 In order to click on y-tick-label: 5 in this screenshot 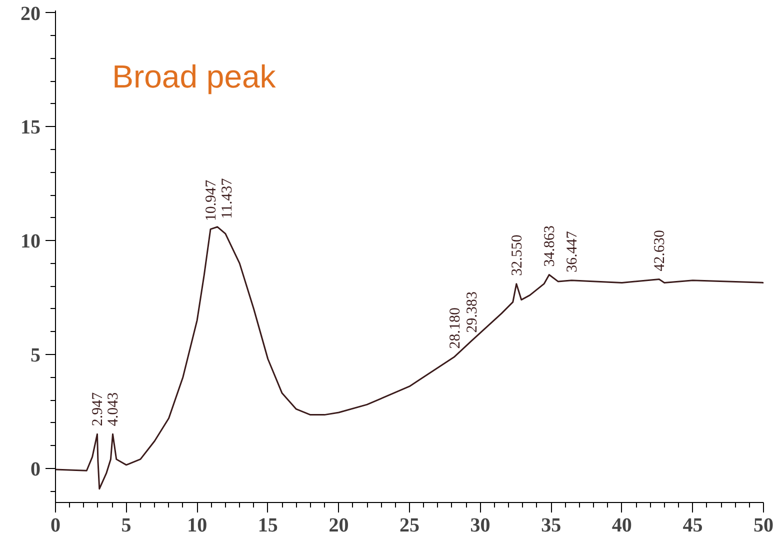, I will do `click(35, 355)`.